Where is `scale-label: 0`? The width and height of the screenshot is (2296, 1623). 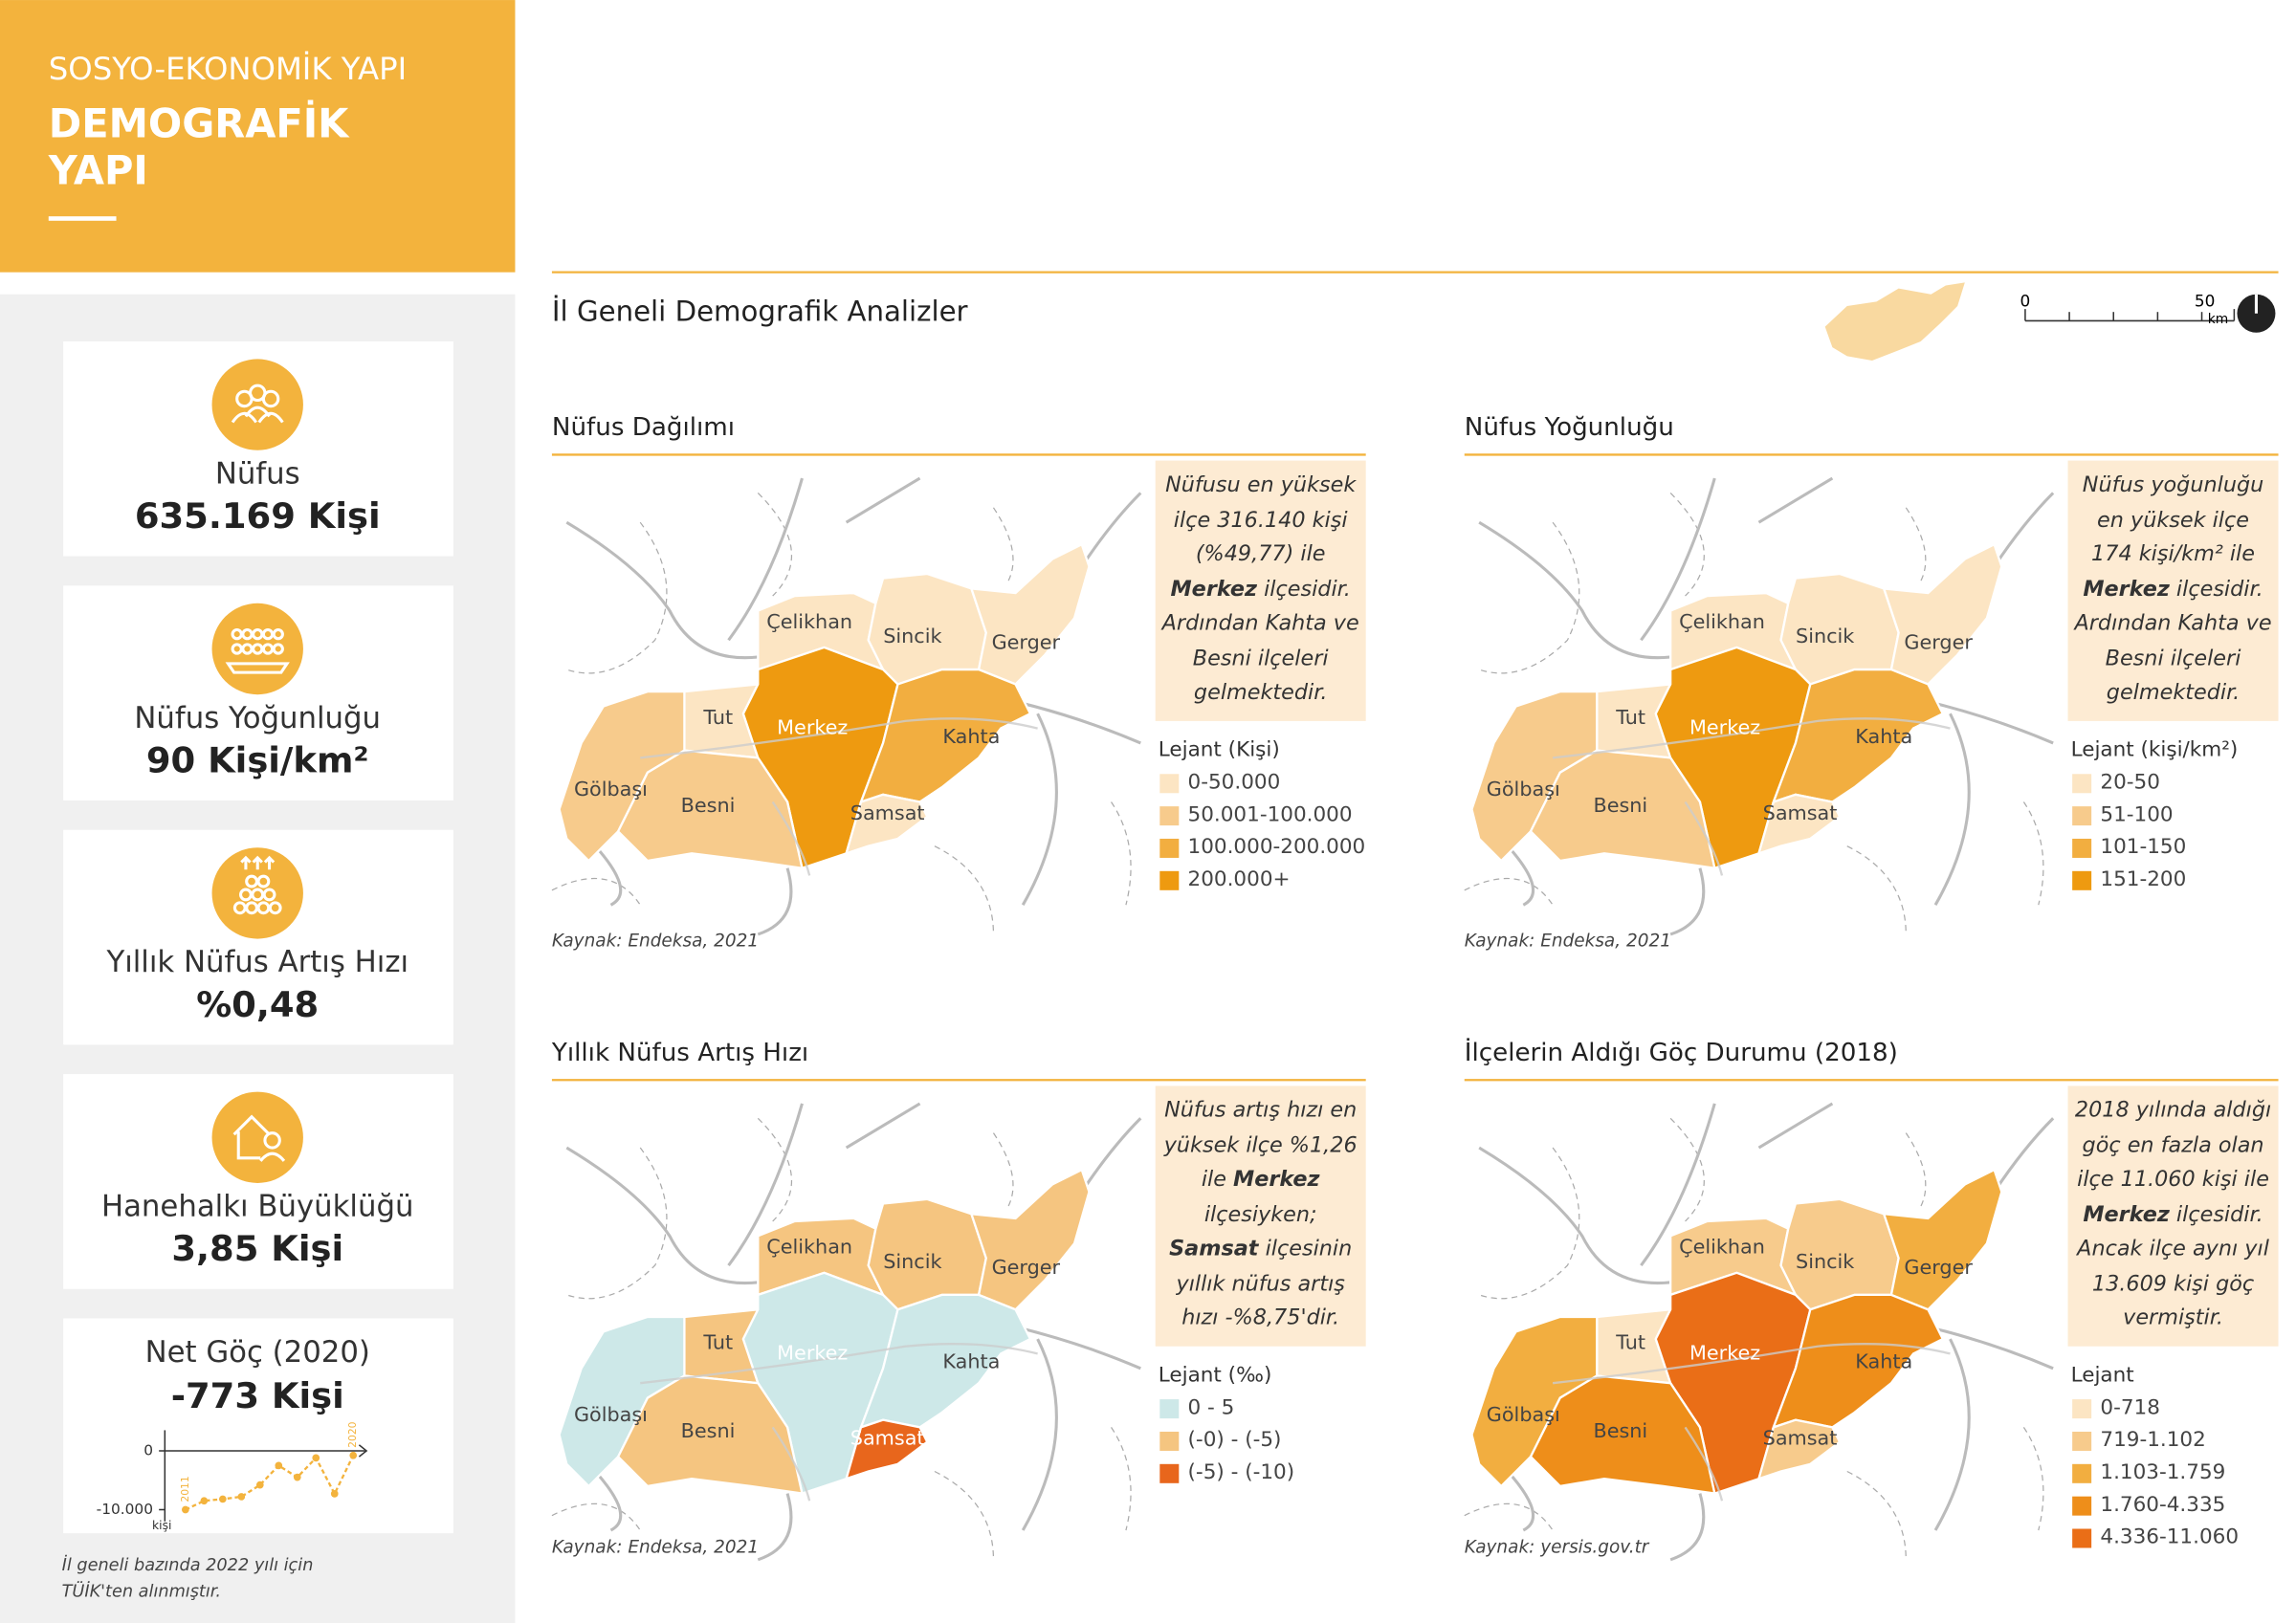
scale-label: 0 is located at coordinates (2026, 301).